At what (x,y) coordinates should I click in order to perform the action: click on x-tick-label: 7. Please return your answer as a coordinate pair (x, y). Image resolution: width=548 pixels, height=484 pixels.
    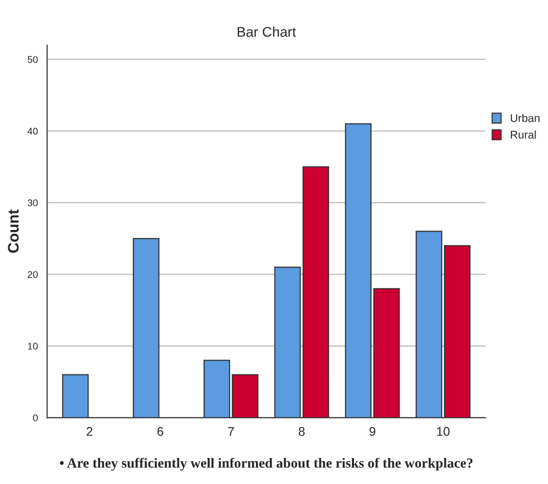
    Looking at the image, I should click on (231, 431).